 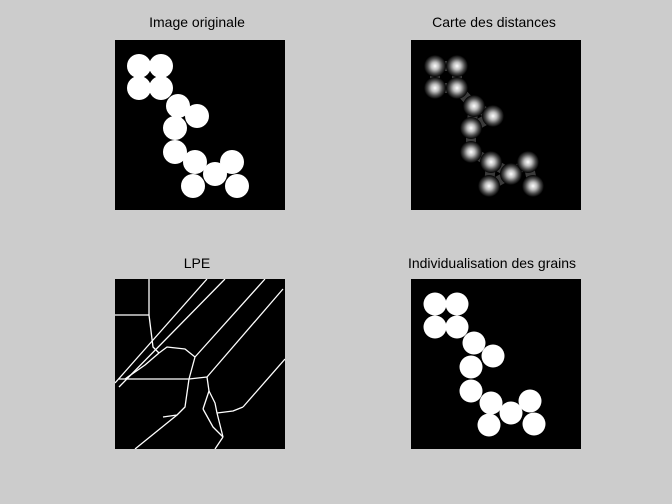 I want to click on watershed-lines-image, so click(x=200, y=364).